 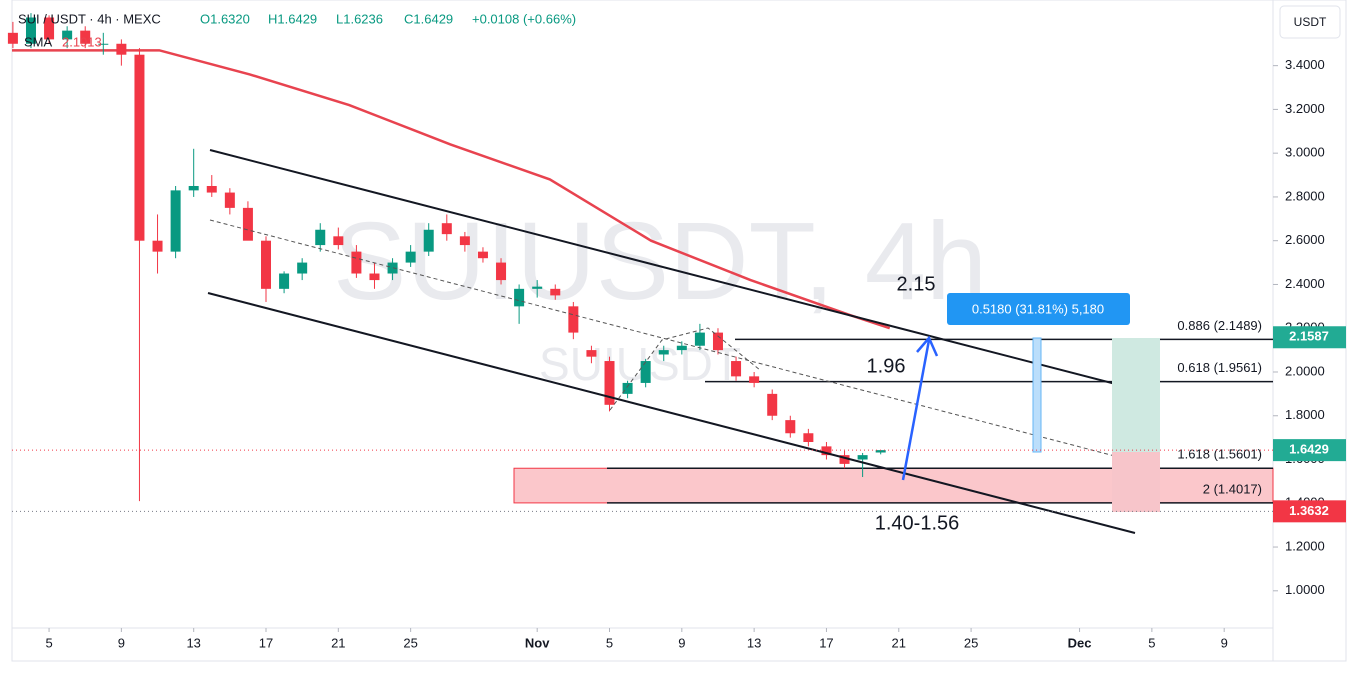 What do you see at coordinates (359, 18) in the screenshot?
I see `low: L1.6236` at bounding box center [359, 18].